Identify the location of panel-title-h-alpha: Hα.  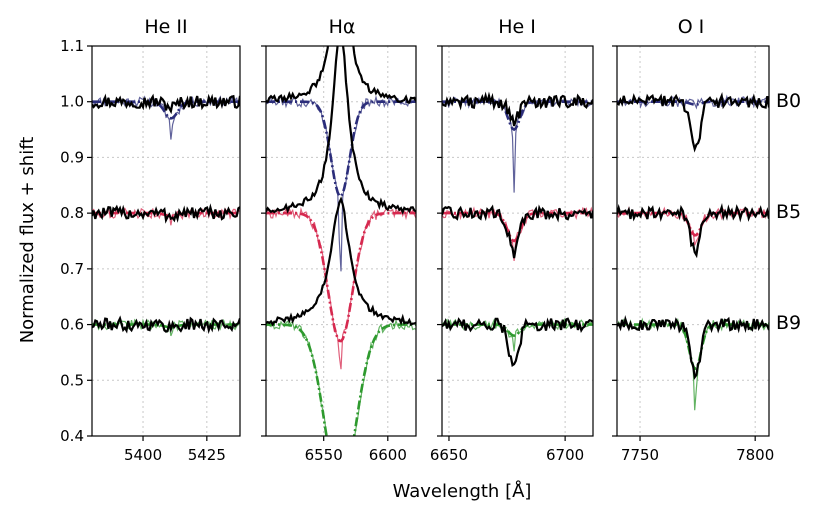
(342, 27).